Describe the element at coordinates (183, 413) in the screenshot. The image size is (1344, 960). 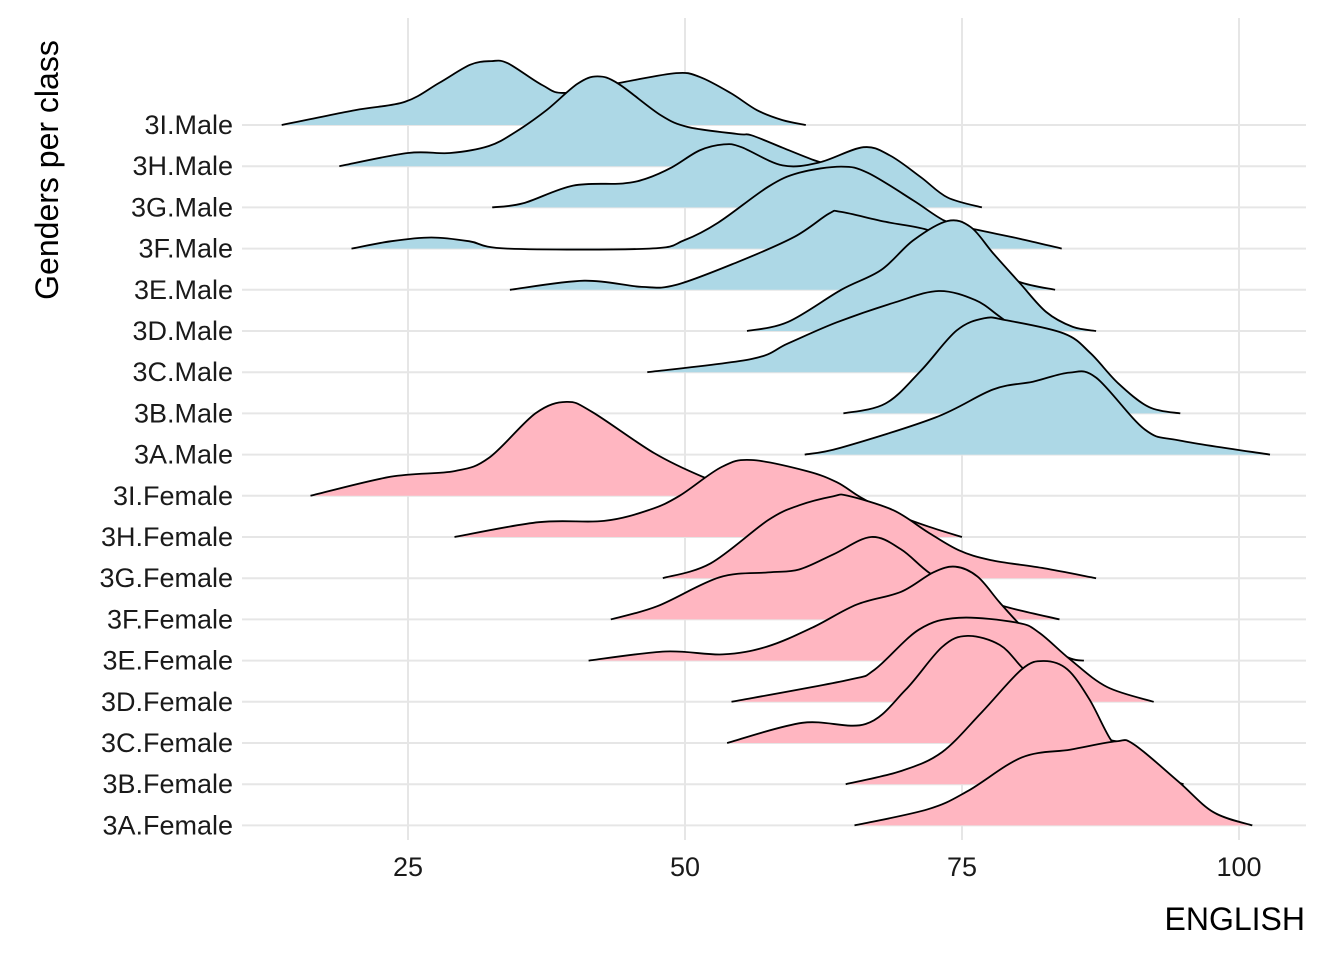
I see `y-tick-label: 3B.Male` at that location.